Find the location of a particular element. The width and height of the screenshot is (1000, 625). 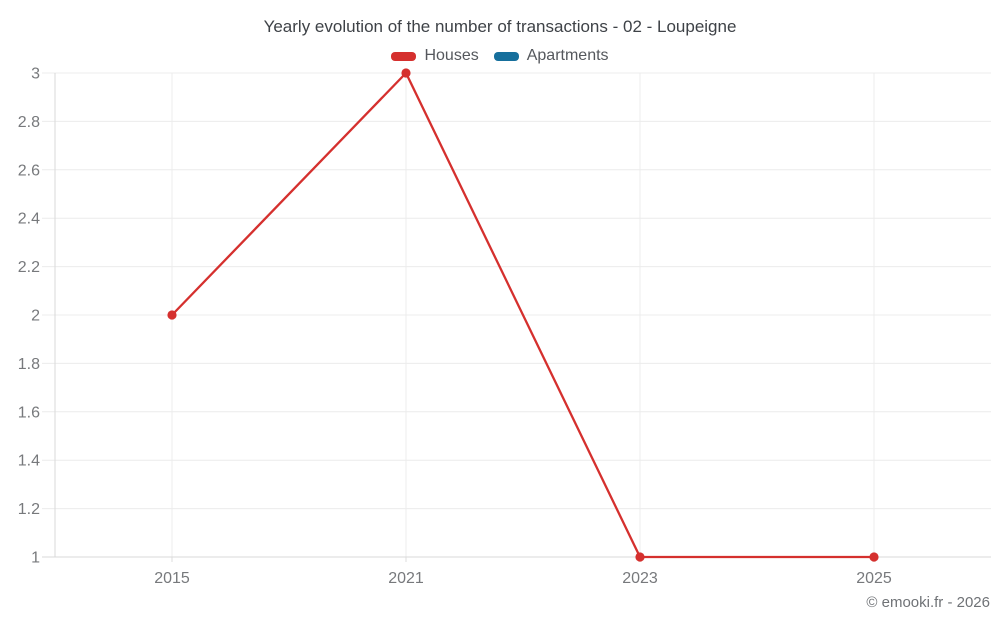

legend: Houses Apartments is located at coordinates (500, 56).